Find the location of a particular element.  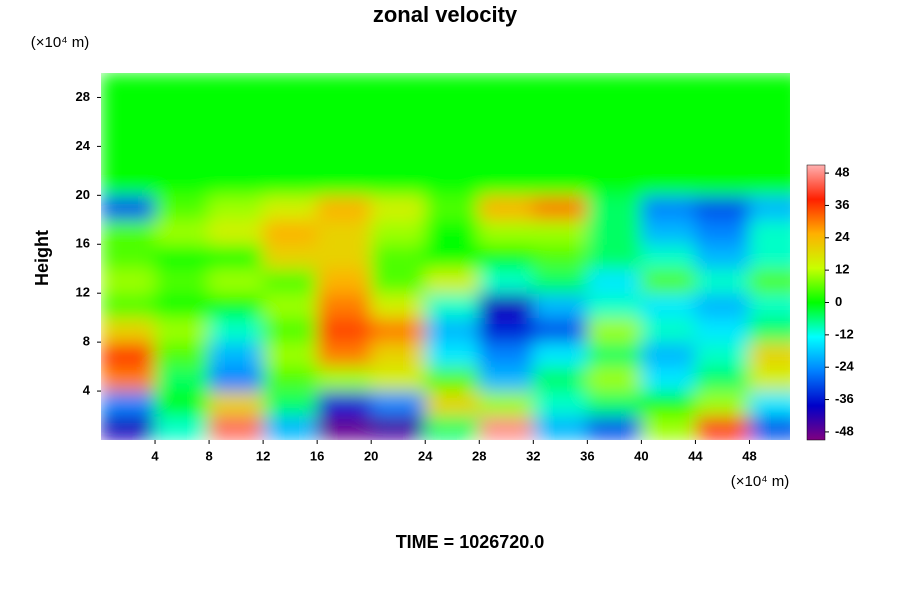

colorbar-tick-label: 0 is located at coordinates (838, 301).